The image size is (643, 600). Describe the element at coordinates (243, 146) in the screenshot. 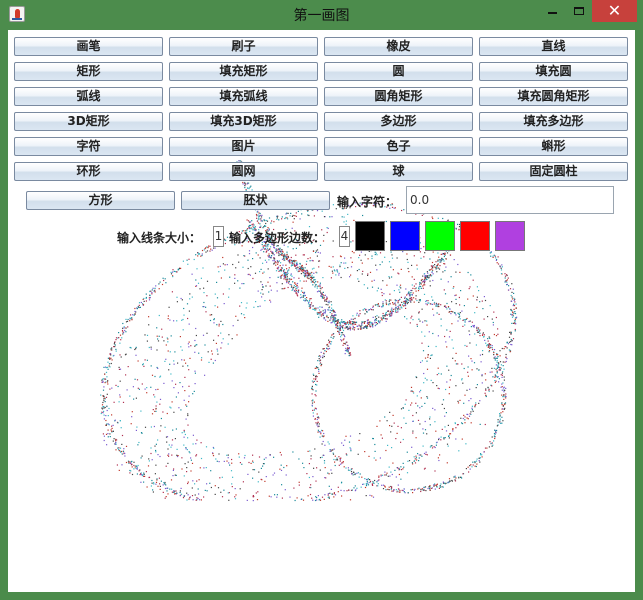

I see `tool-button-image: 图片` at that location.